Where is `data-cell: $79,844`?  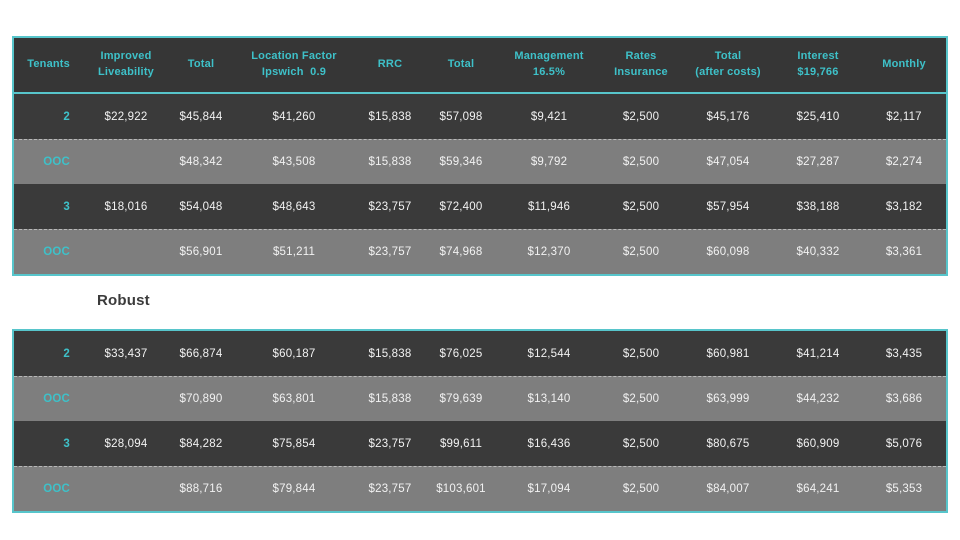 data-cell: $79,844 is located at coordinates (294, 489).